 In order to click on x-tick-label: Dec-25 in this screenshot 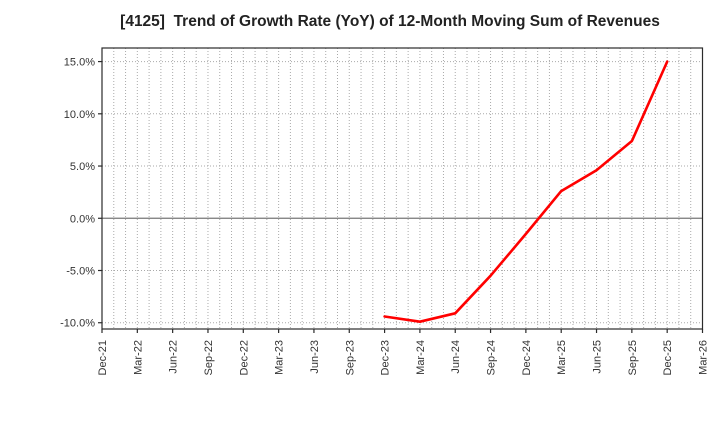, I will do `click(668, 357)`.